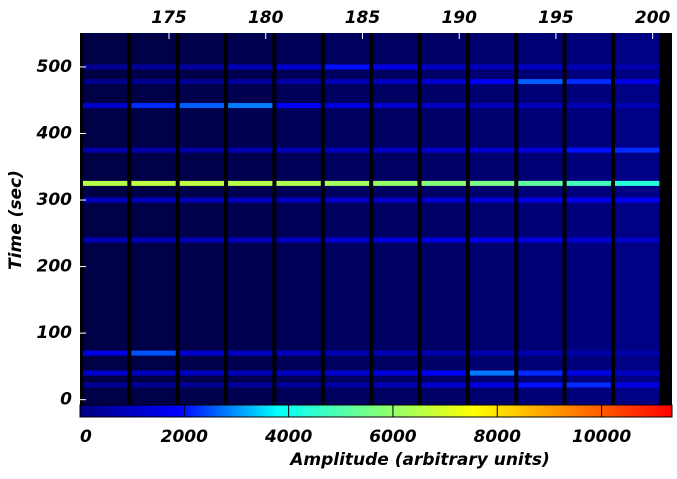 The image size is (677, 479). I want to click on y-tick-label: 300, so click(55, 200).